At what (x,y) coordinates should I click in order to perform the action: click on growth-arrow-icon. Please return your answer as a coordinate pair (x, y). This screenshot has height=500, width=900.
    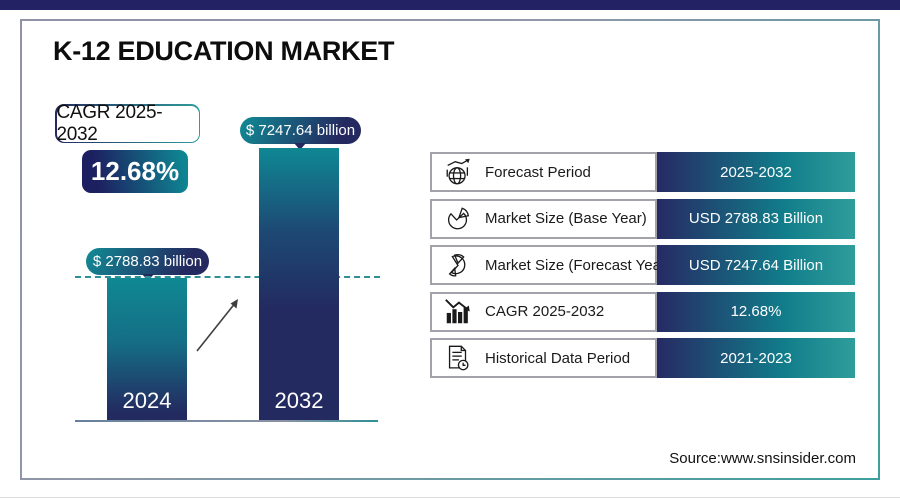
    Looking at the image, I should click on (217, 325).